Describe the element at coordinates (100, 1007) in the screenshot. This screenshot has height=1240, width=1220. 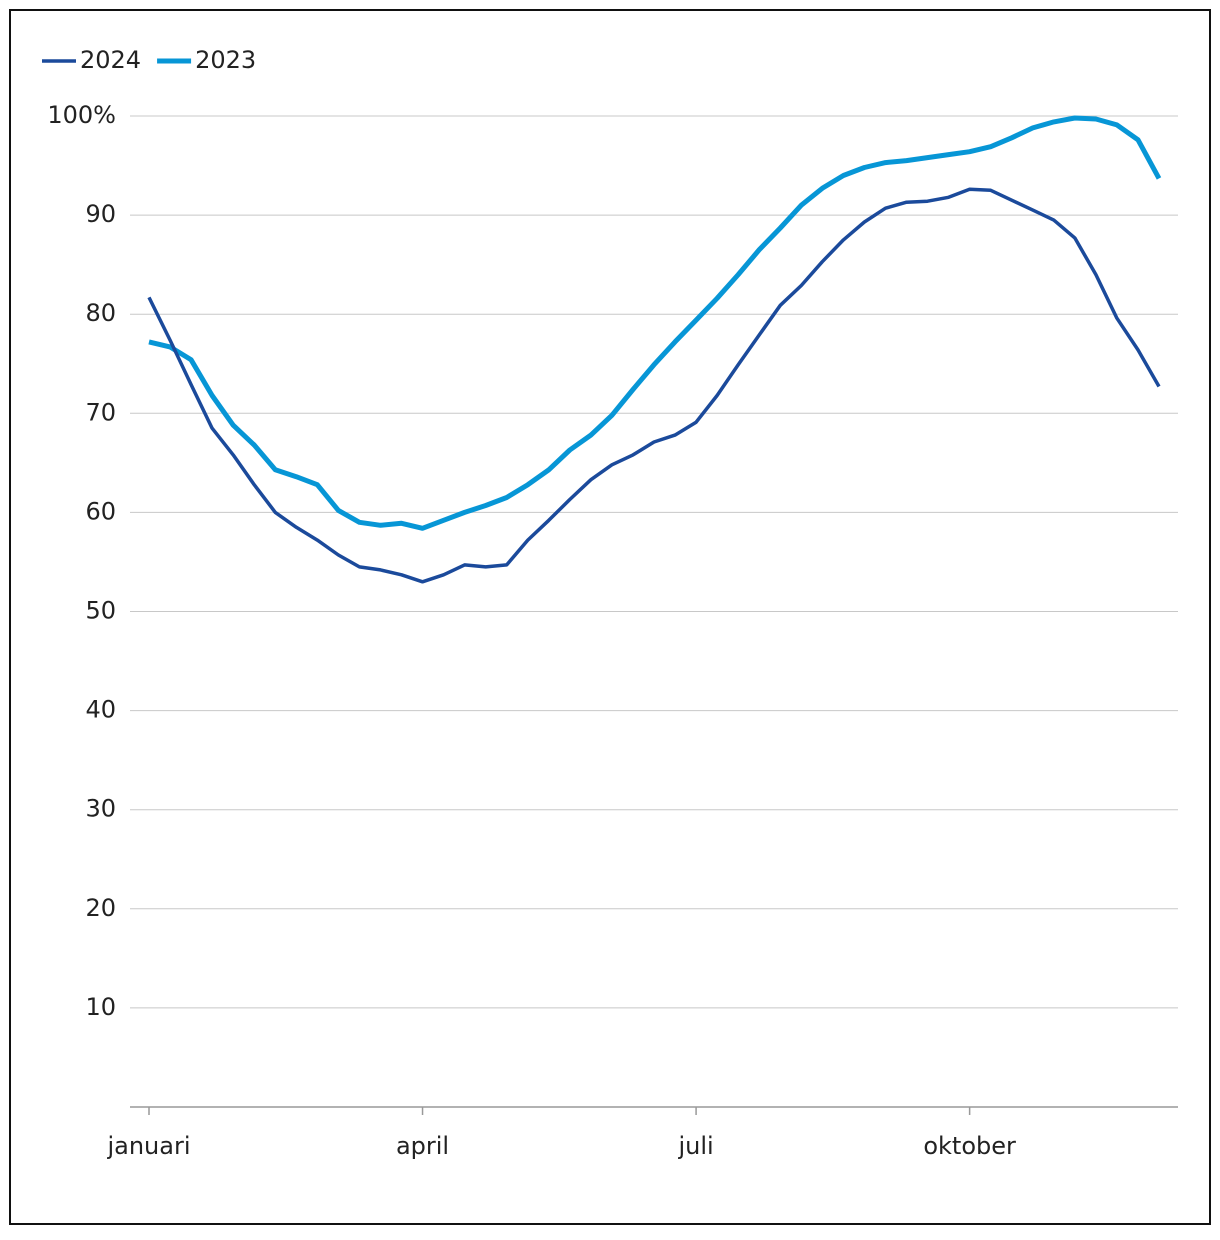
I see `y-tick-label: 10` at that location.